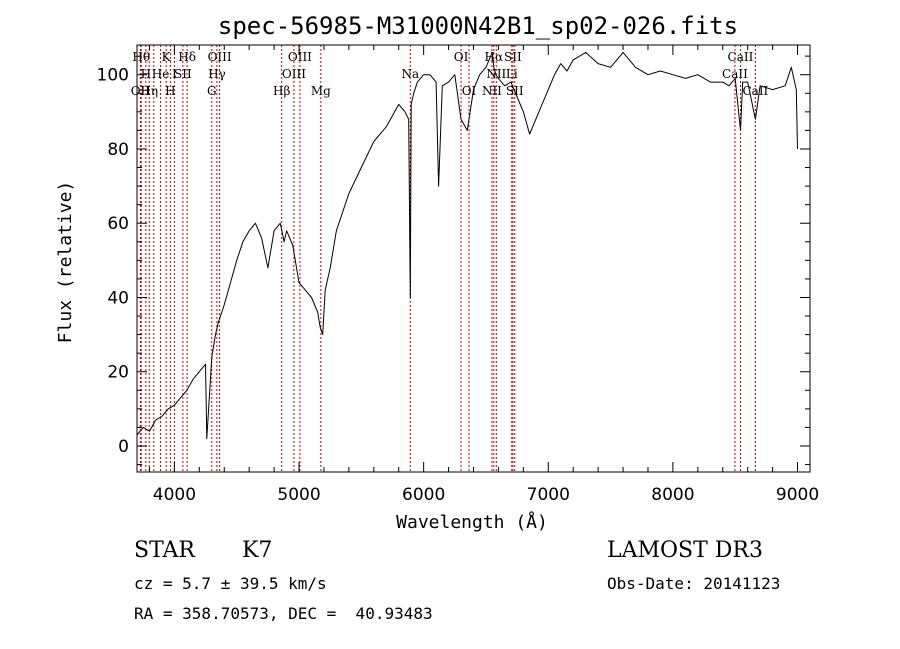  What do you see at coordinates (694, 583) in the screenshot?
I see `observation-date: Obs-Date: 20141123` at bounding box center [694, 583].